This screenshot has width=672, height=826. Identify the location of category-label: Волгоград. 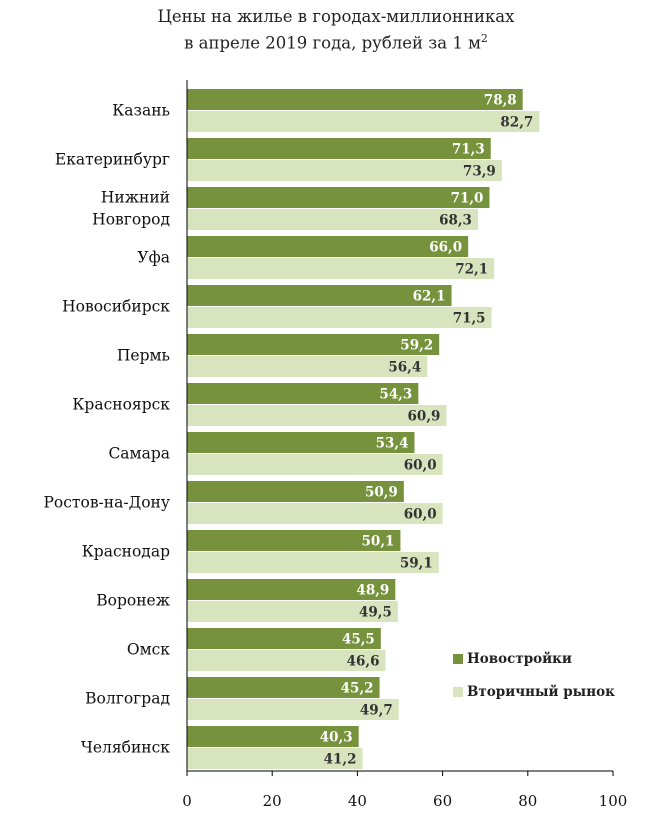
(127, 699).